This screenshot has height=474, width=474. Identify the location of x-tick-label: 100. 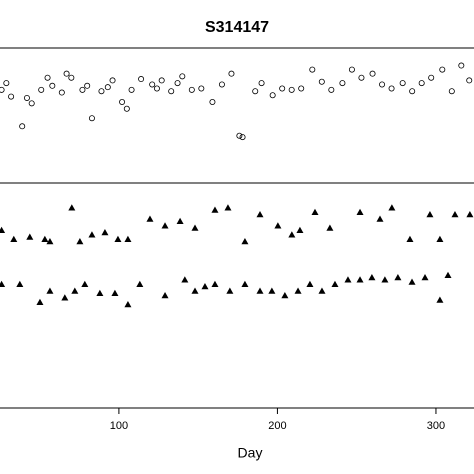
(119, 426).